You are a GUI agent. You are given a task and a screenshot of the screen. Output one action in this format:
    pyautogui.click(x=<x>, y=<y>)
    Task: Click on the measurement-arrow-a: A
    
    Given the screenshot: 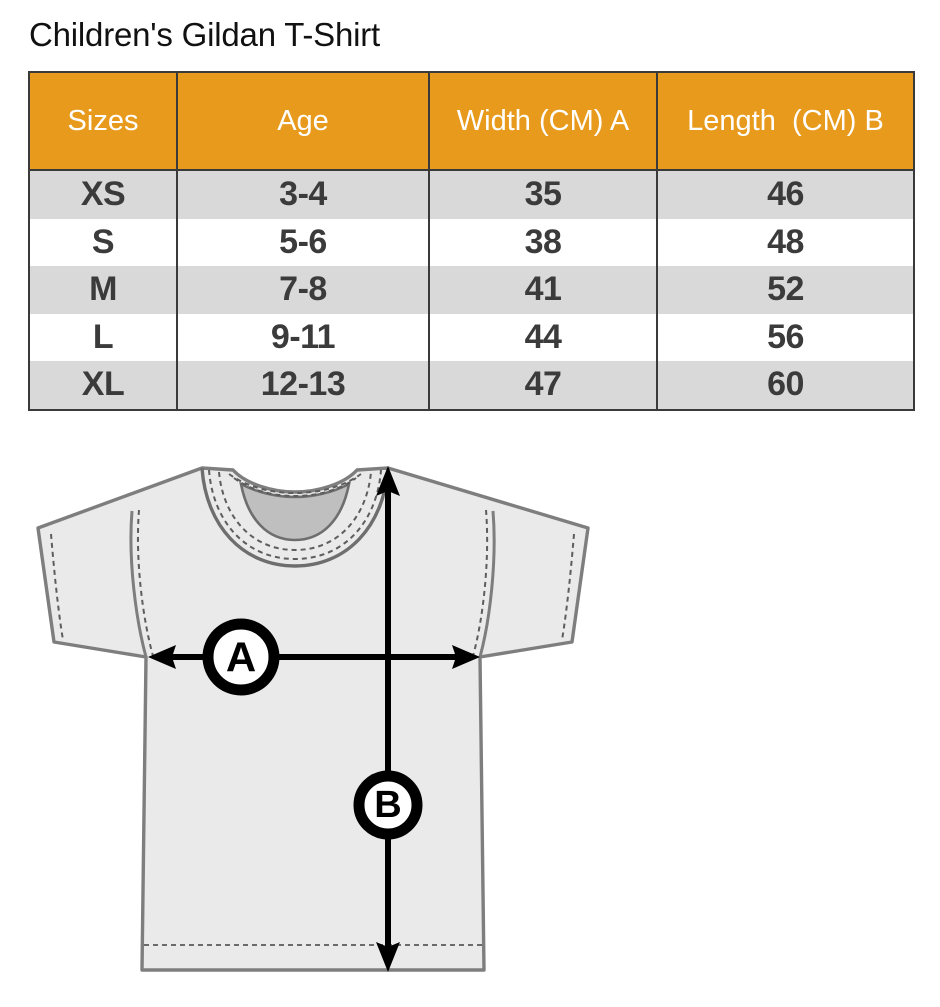 What is the action you would take?
    pyautogui.click(x=314, y=657)
    